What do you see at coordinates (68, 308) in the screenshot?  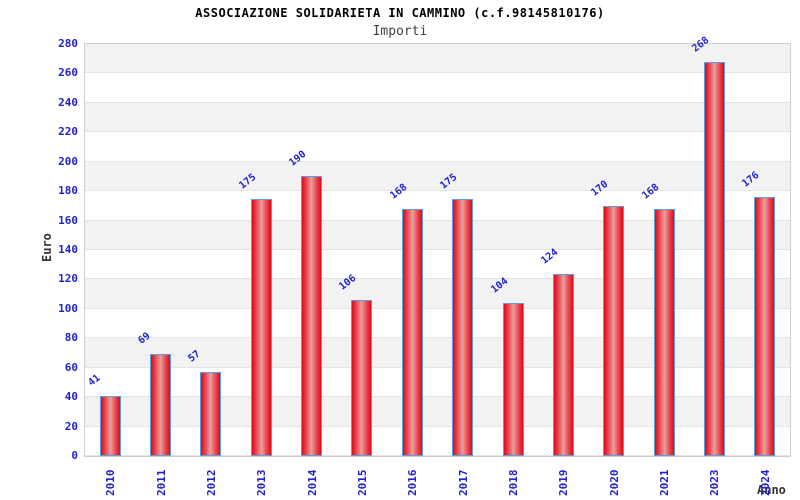 I see `y-tick-label: 100` at bounding box center [68, 308].